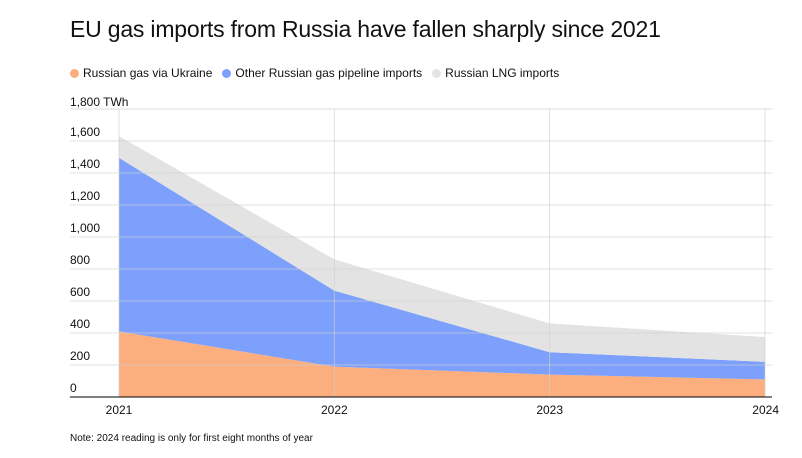 The image size is (802, 458). What do you see at coordinates (85, 164) in the screenshot?
I see `y-tick-label: 1,400` at bounding box center [85, 164].